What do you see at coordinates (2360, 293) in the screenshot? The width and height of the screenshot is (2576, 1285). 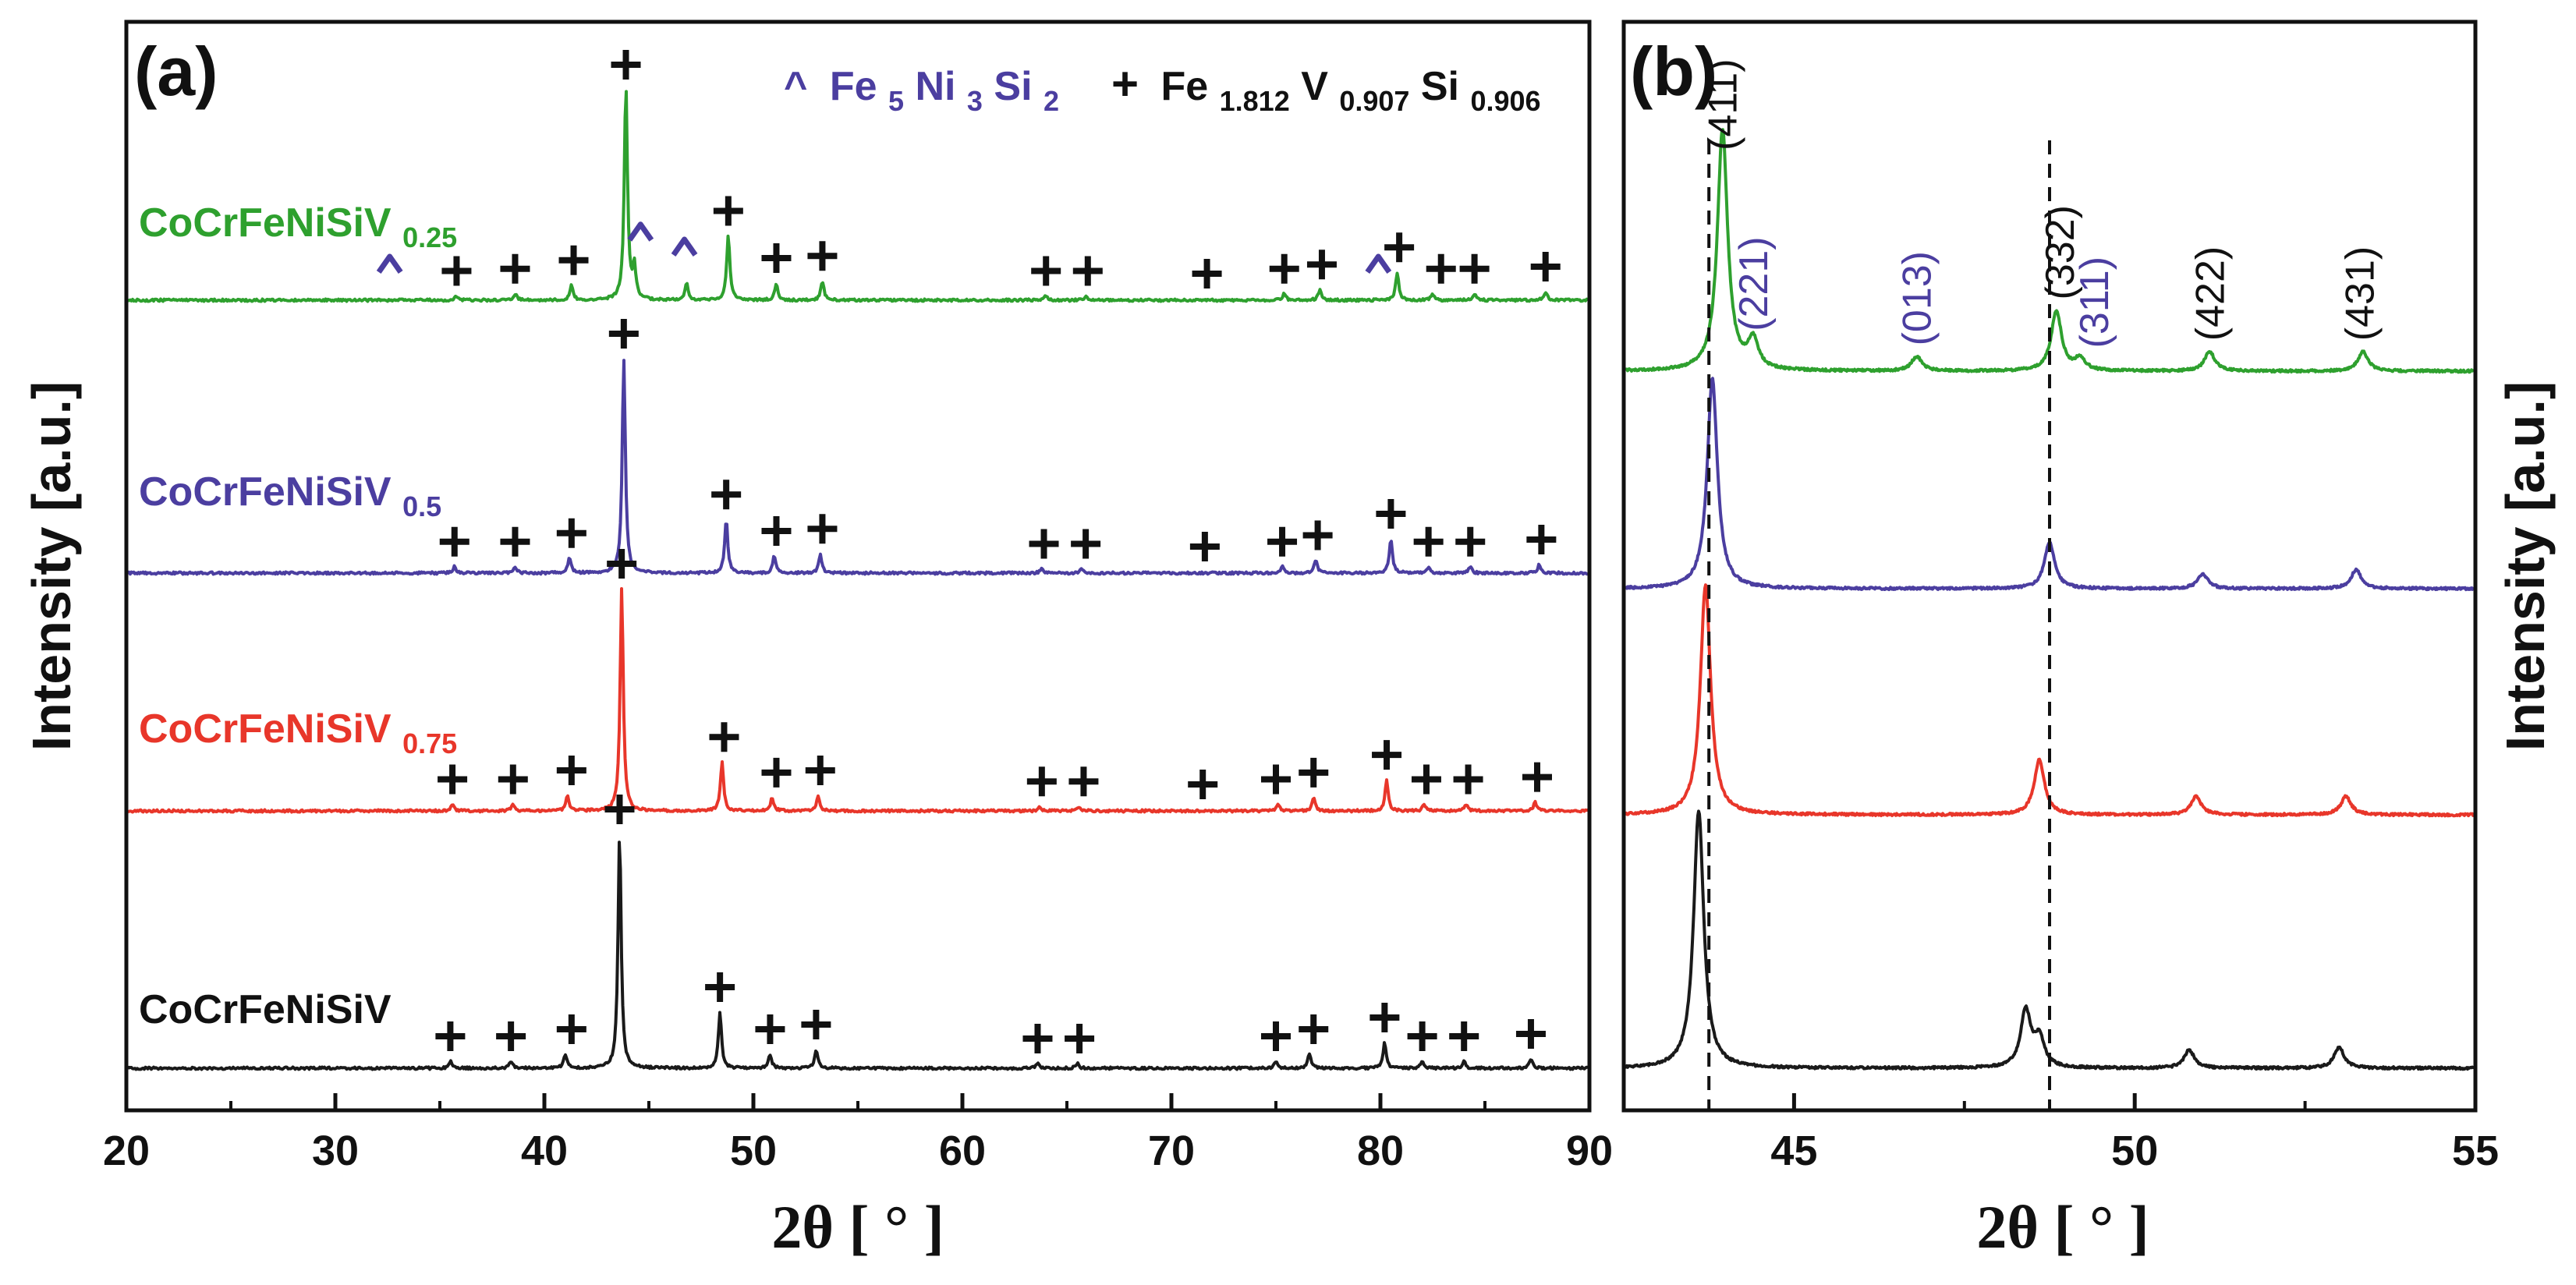 I see `miller-index-label: (431)` at bounding box center [2360, 293].